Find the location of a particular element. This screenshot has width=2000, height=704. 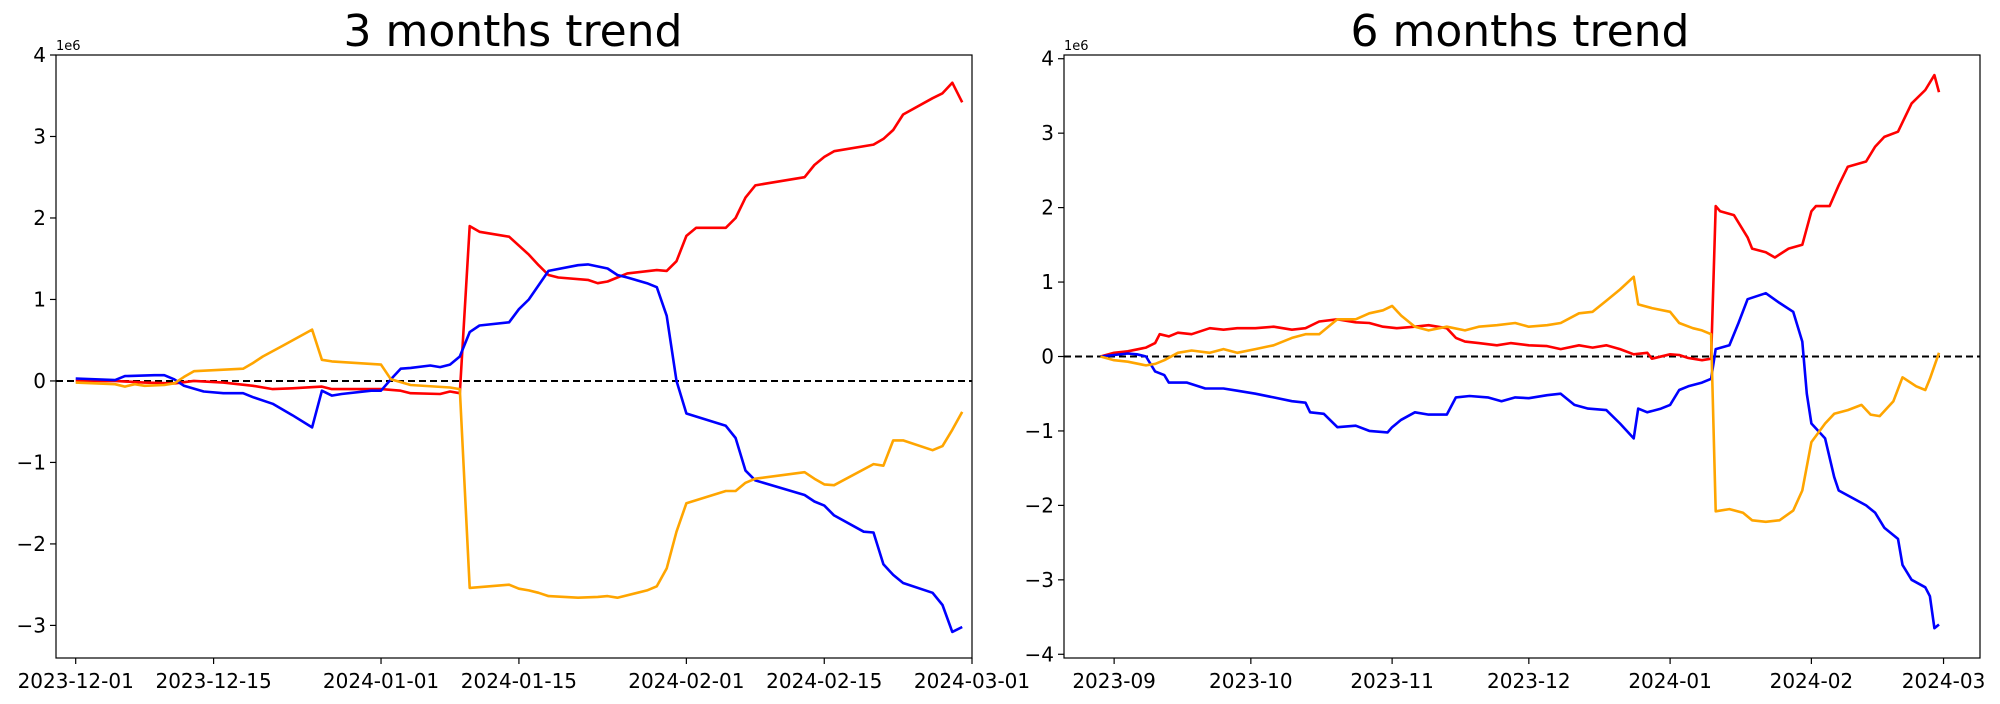

x-tick-label: 2024-03 is located at coordinates (1944, 681).